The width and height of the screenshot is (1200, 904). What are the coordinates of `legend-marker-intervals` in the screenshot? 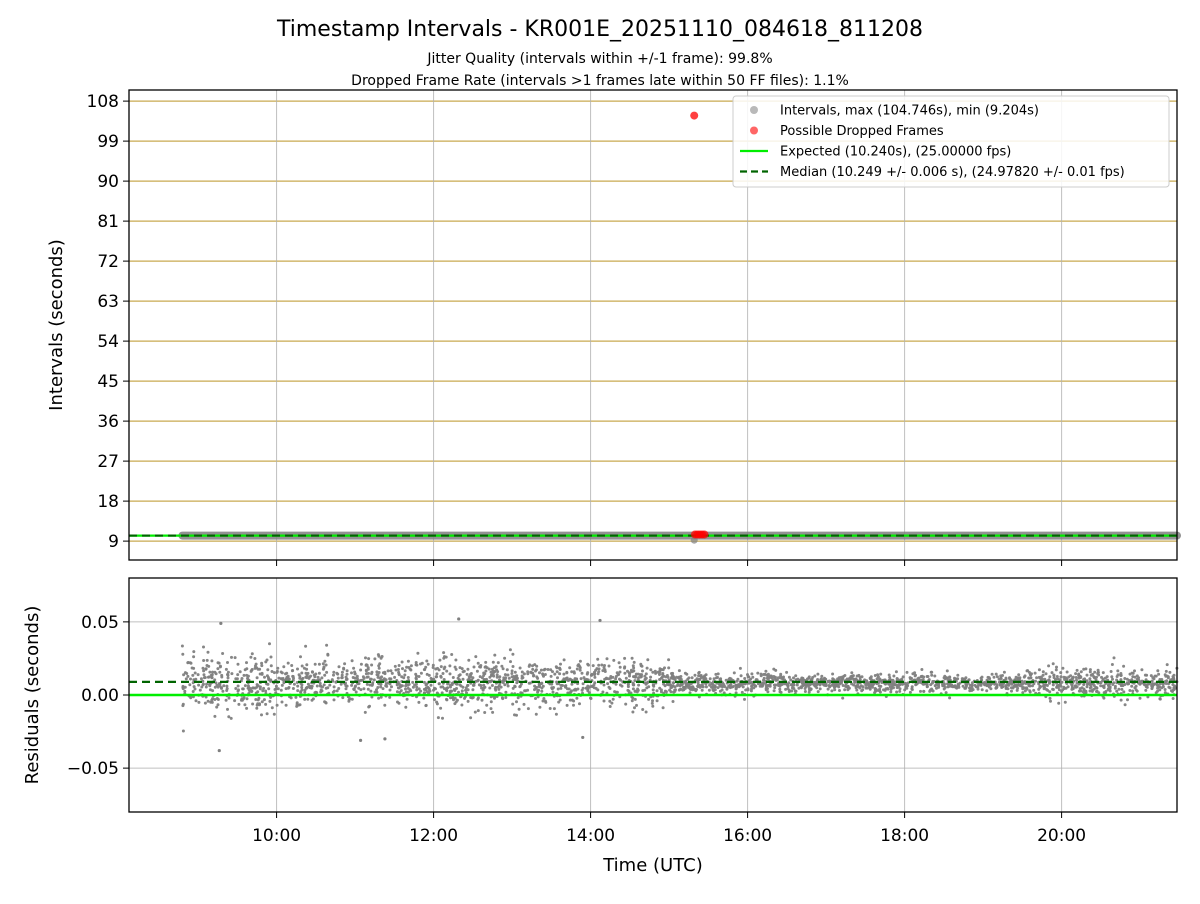 It's located at (754, 110).